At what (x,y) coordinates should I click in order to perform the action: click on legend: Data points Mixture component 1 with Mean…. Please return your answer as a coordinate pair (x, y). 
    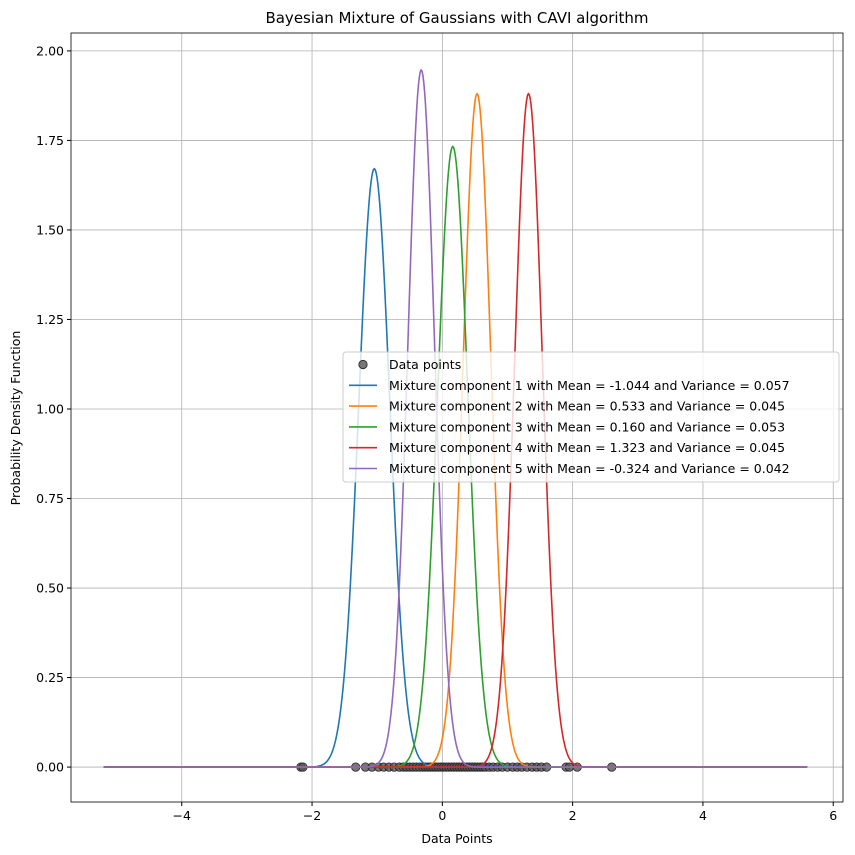
    Looking at the image, I should click on (591, 417).